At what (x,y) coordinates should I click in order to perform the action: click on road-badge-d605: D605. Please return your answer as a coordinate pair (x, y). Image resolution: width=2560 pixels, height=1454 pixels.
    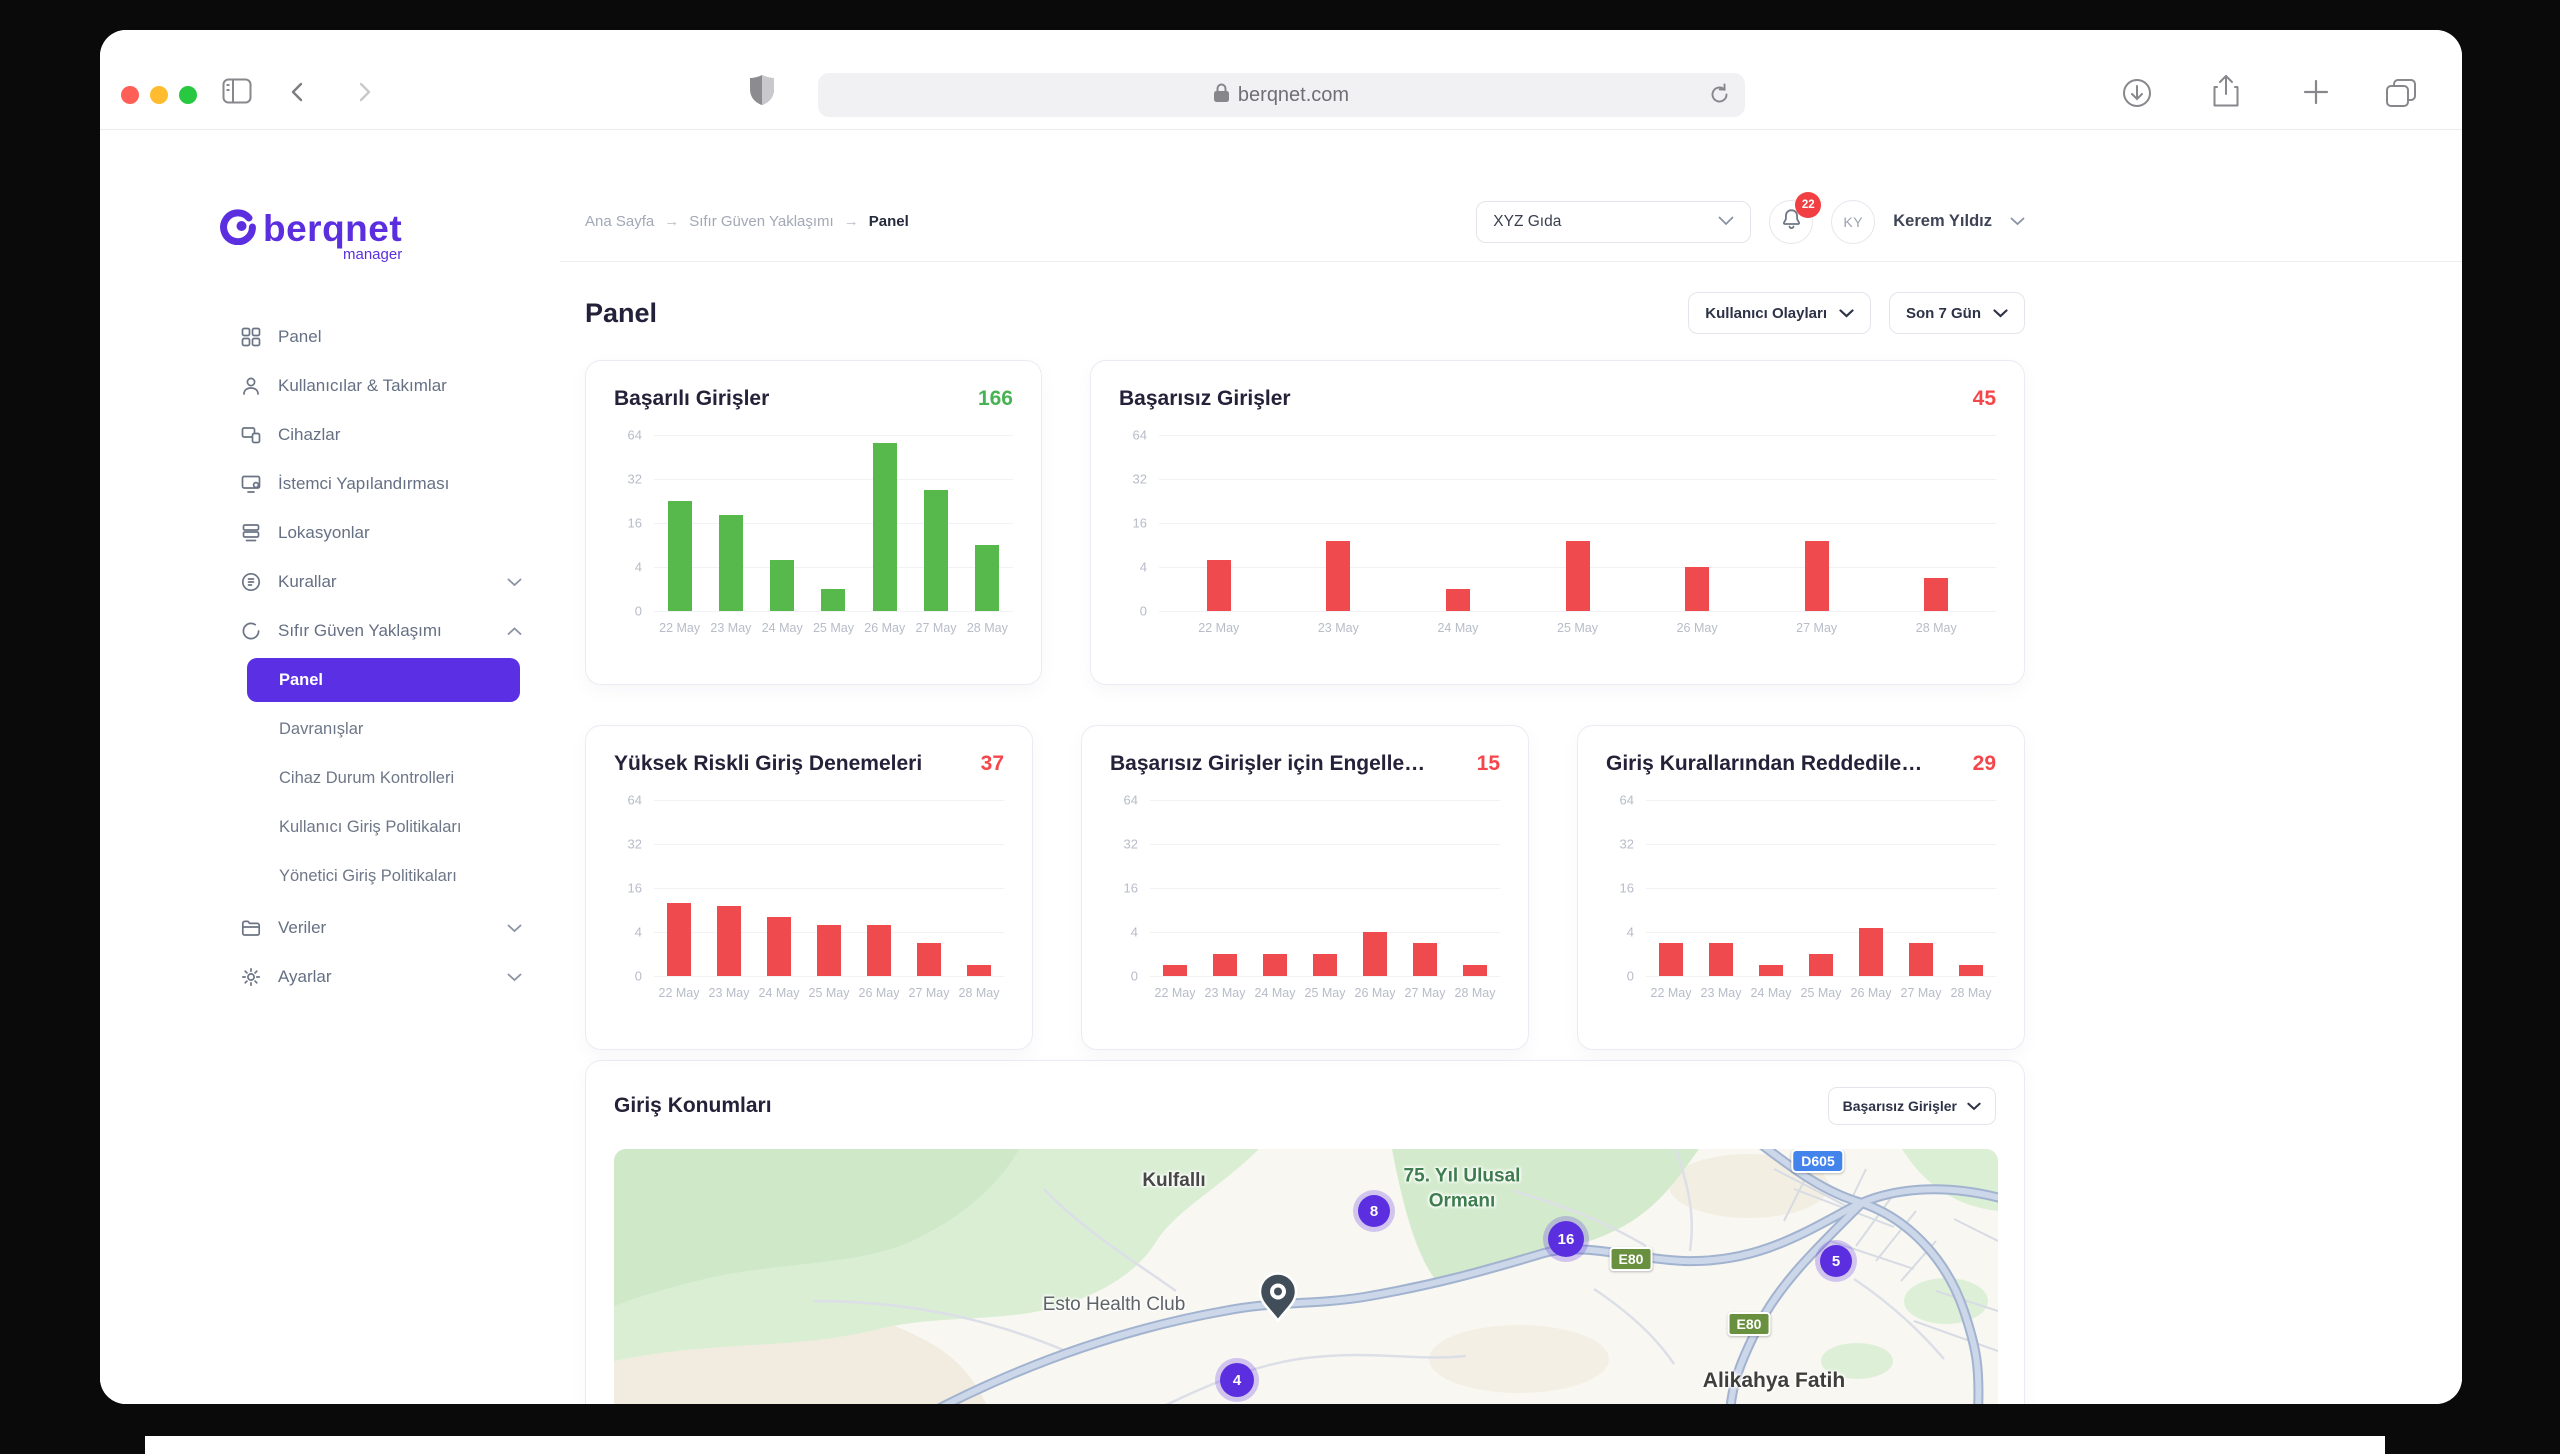
    Looking at the image, I should click on (1818, 1161).